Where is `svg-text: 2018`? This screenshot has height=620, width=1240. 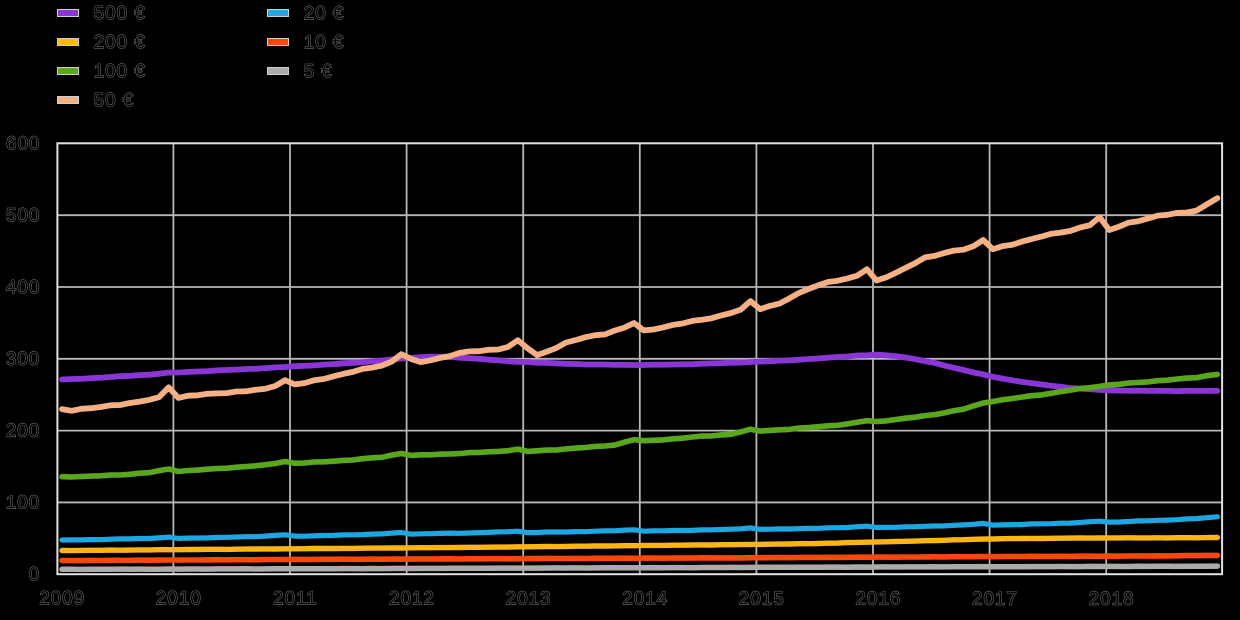
svg-text: 2018 is located at coordinates (1112, 599).